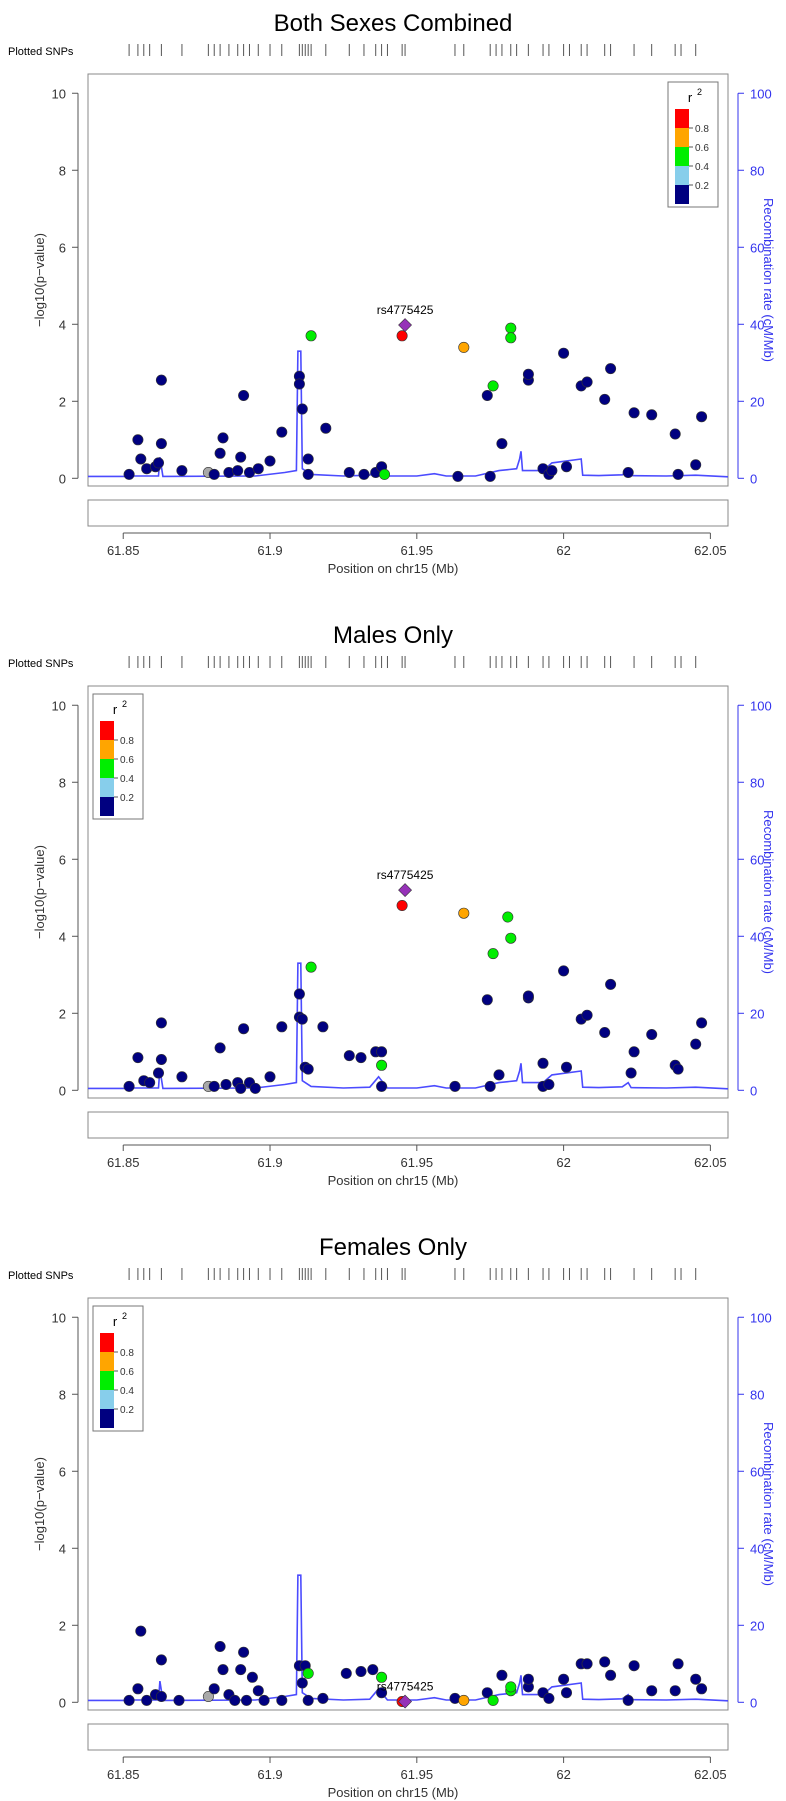 The width and height of the screenshot is (786, 1801). Describe the element at coordinates (699, 92) in the screenshot. I see `legend-title-sup: 2` at that location.